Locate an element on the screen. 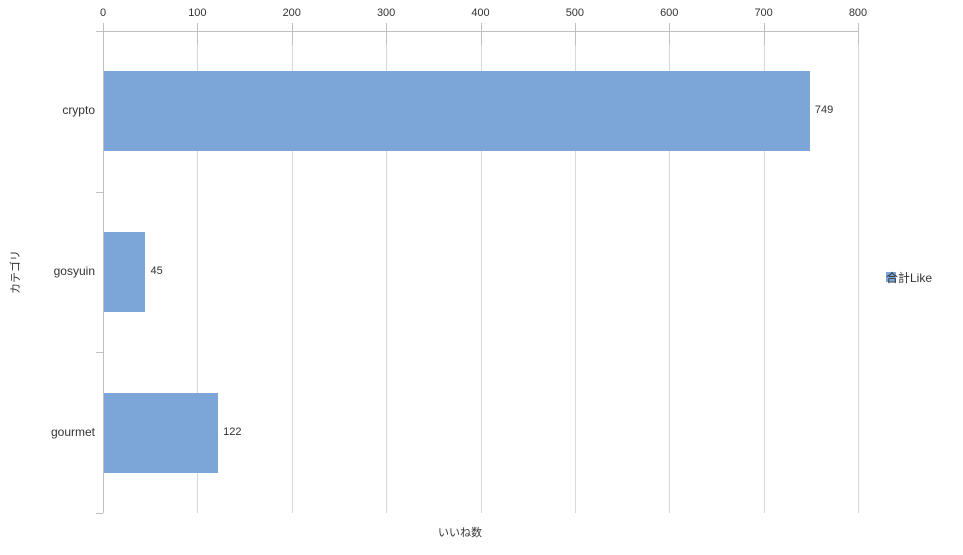 The height and width of the screenshot is (555, 963). x-tick-label: 600 is located at coordinates (669, 13).